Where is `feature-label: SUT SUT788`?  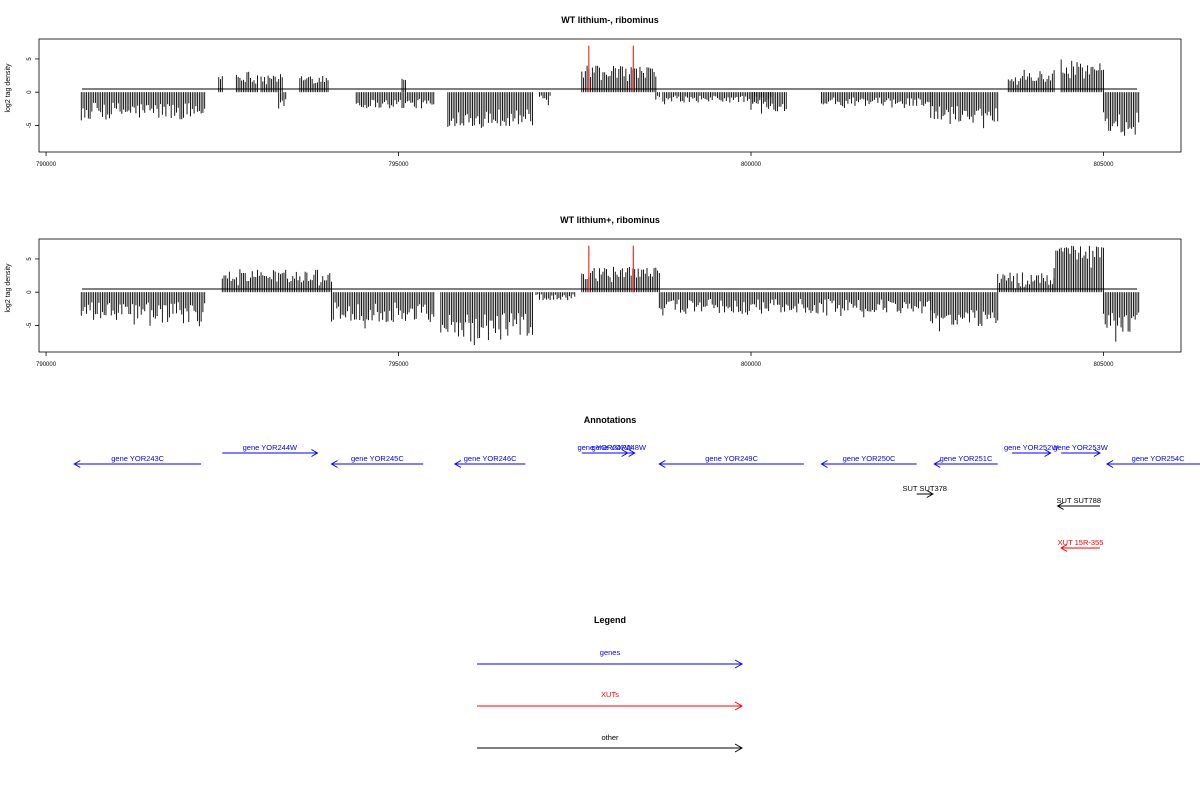
feature-label: SUT SUT788 is located at coordinates (1079, 500).